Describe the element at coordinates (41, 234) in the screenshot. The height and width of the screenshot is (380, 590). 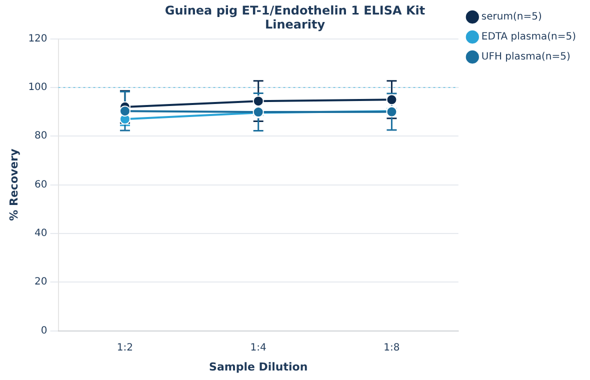
I see `y-tick-label: 40` at that location.